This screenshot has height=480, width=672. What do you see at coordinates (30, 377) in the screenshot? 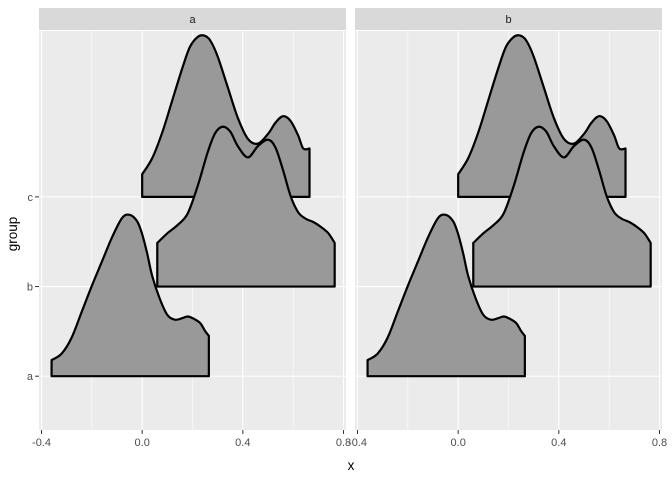
I see `y-tick-label: a` at bounding box center [30, 377].